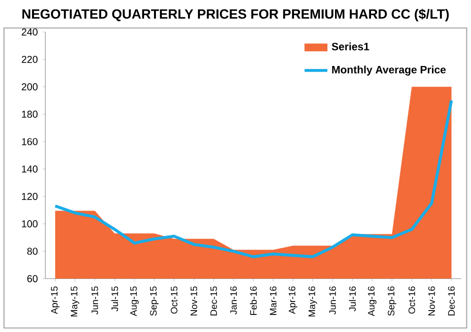  I want to click on y-tick-label: 100, so click(30, 224).